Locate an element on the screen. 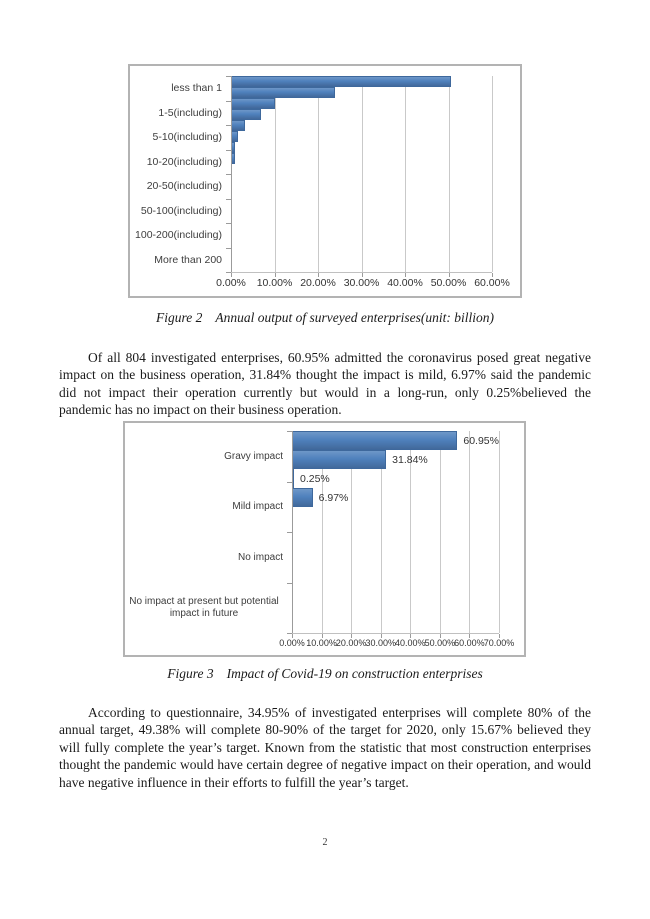  data-label: 6.97% is located at coordinates (333, 497).